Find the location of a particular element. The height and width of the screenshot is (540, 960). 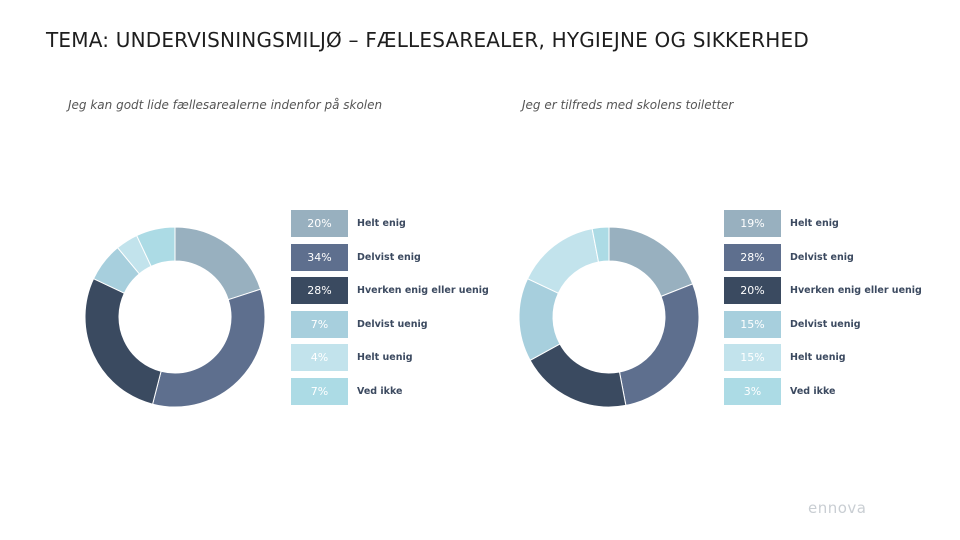

donut-slice-helt-uenig is located at coordinates (563, 261).